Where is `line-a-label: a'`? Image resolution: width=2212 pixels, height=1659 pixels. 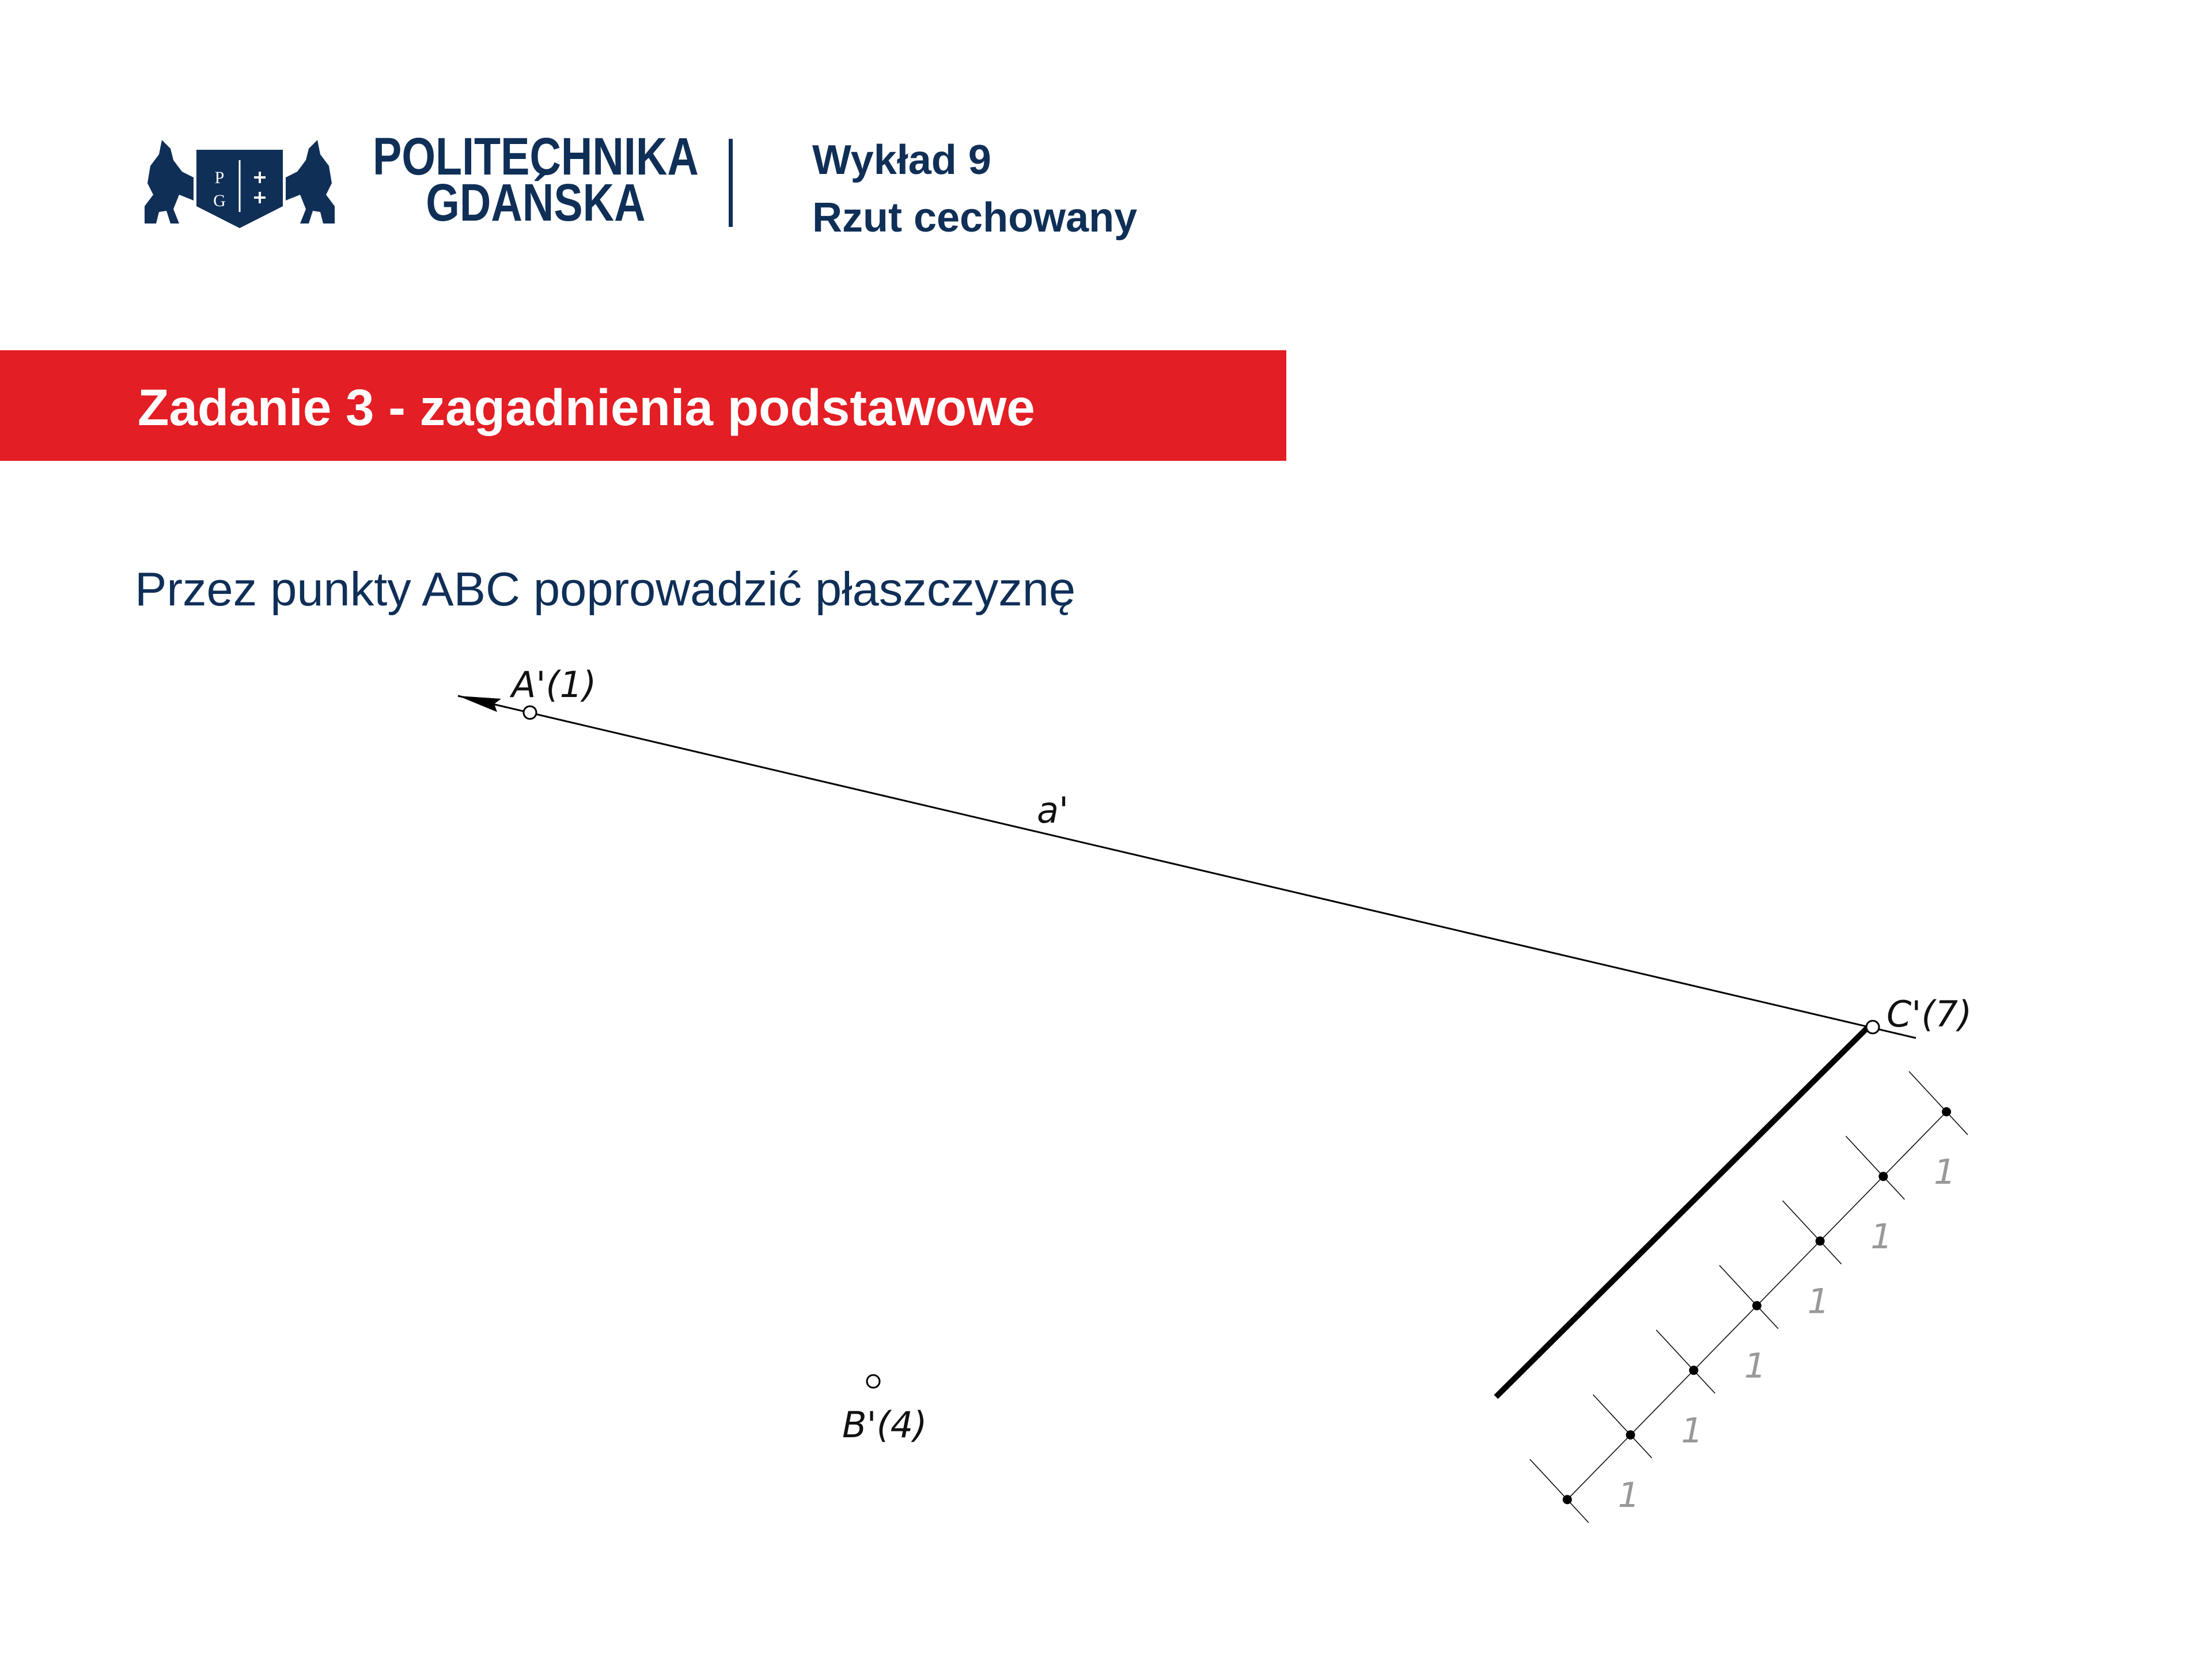 line-a-label: a' is located at coordinates (1053, 810).